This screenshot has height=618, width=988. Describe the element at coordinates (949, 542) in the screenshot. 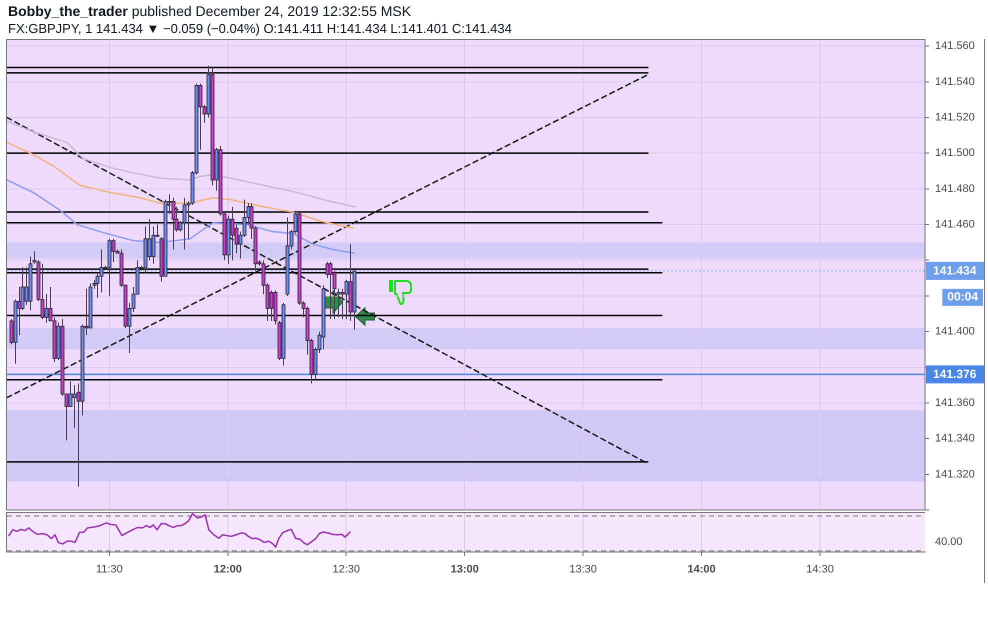

I see `text: 40.00` at that location.